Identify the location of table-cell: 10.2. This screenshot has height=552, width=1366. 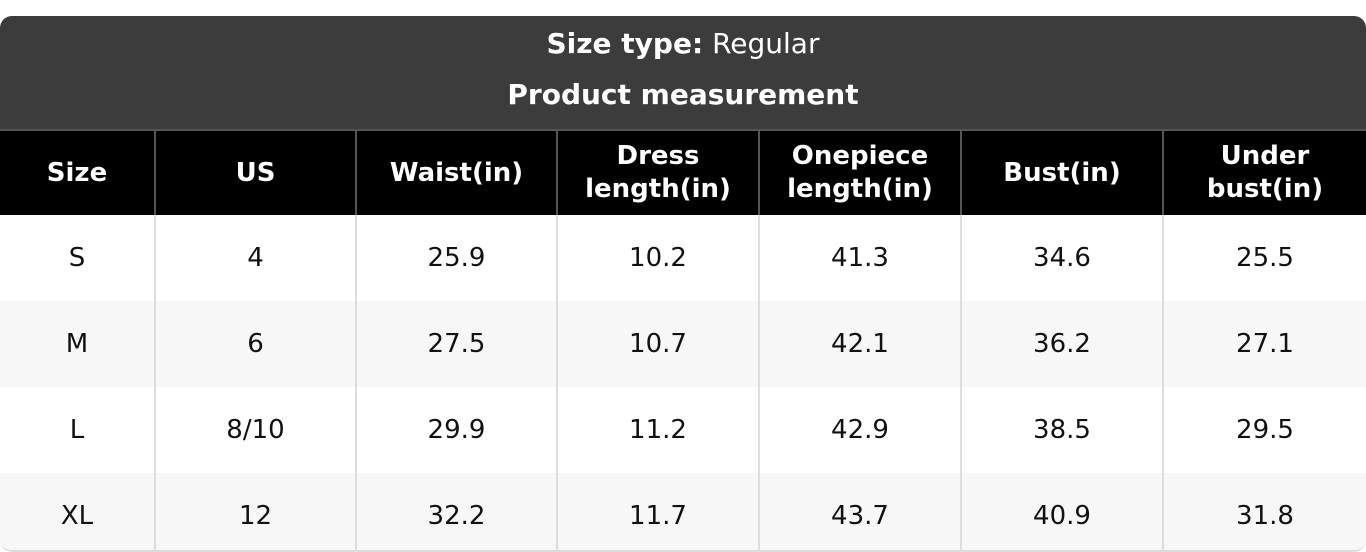
(657, 258).